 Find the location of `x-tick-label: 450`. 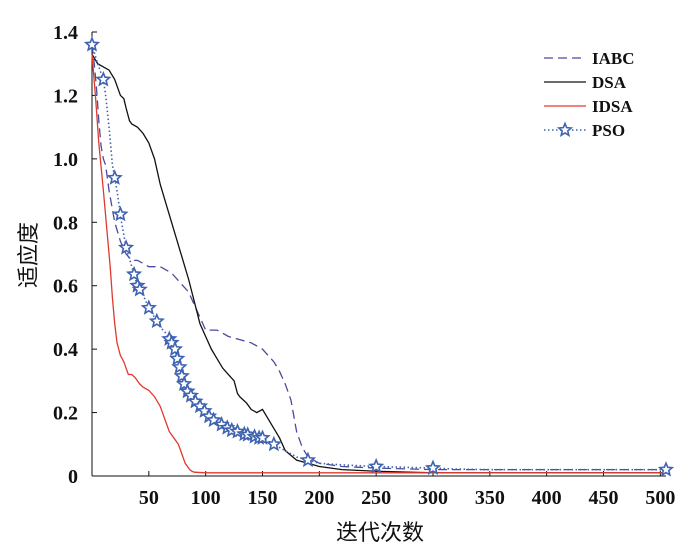

x-tick-label: 450 is located at coordinates (603, 498).